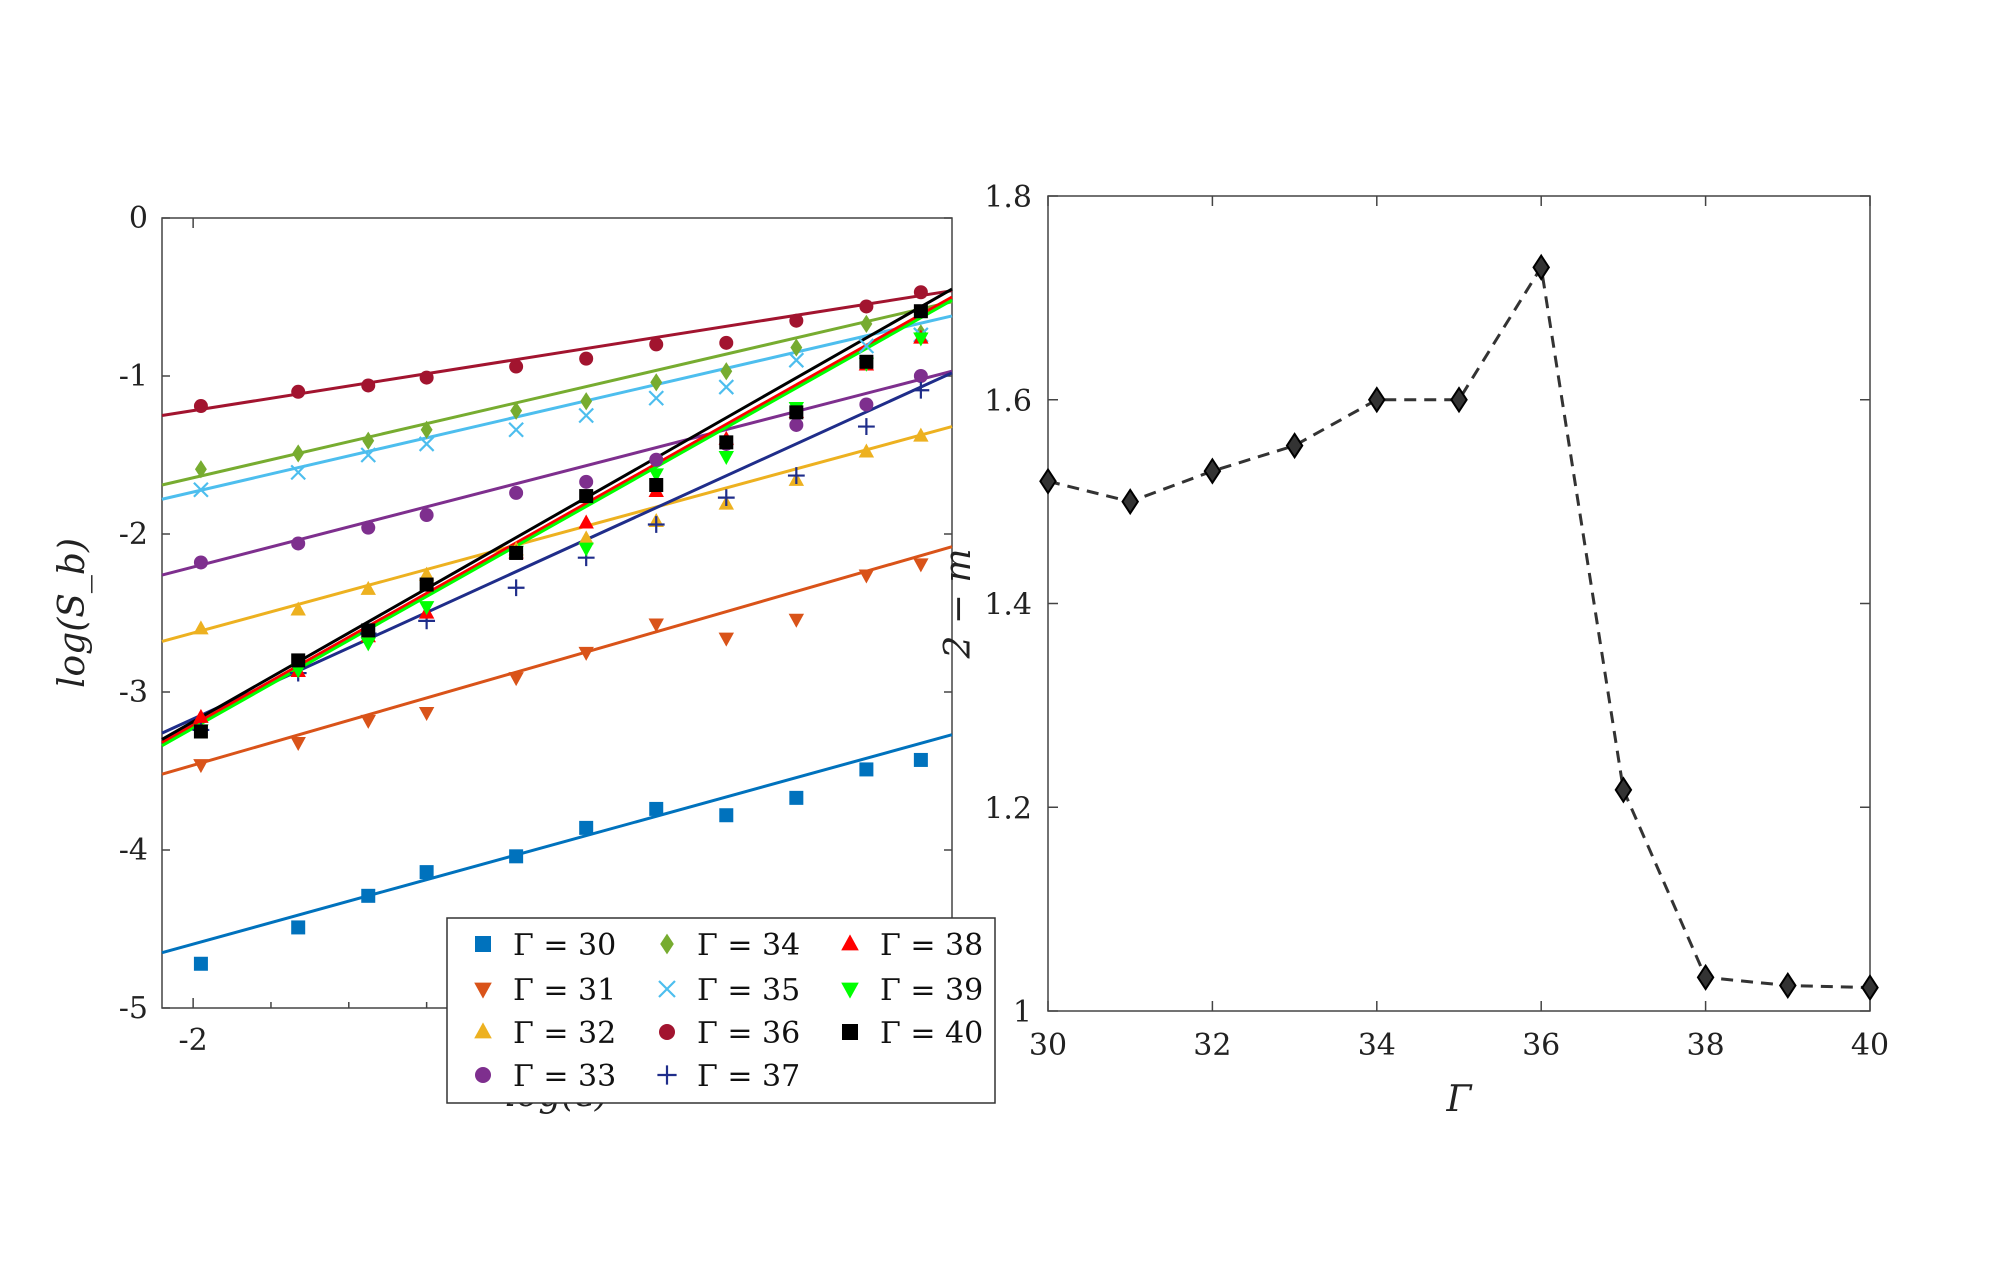  Describe the element at coordinates (931, 1033) in the screenshot. I see `legend-label: Γ = 40` at that location.